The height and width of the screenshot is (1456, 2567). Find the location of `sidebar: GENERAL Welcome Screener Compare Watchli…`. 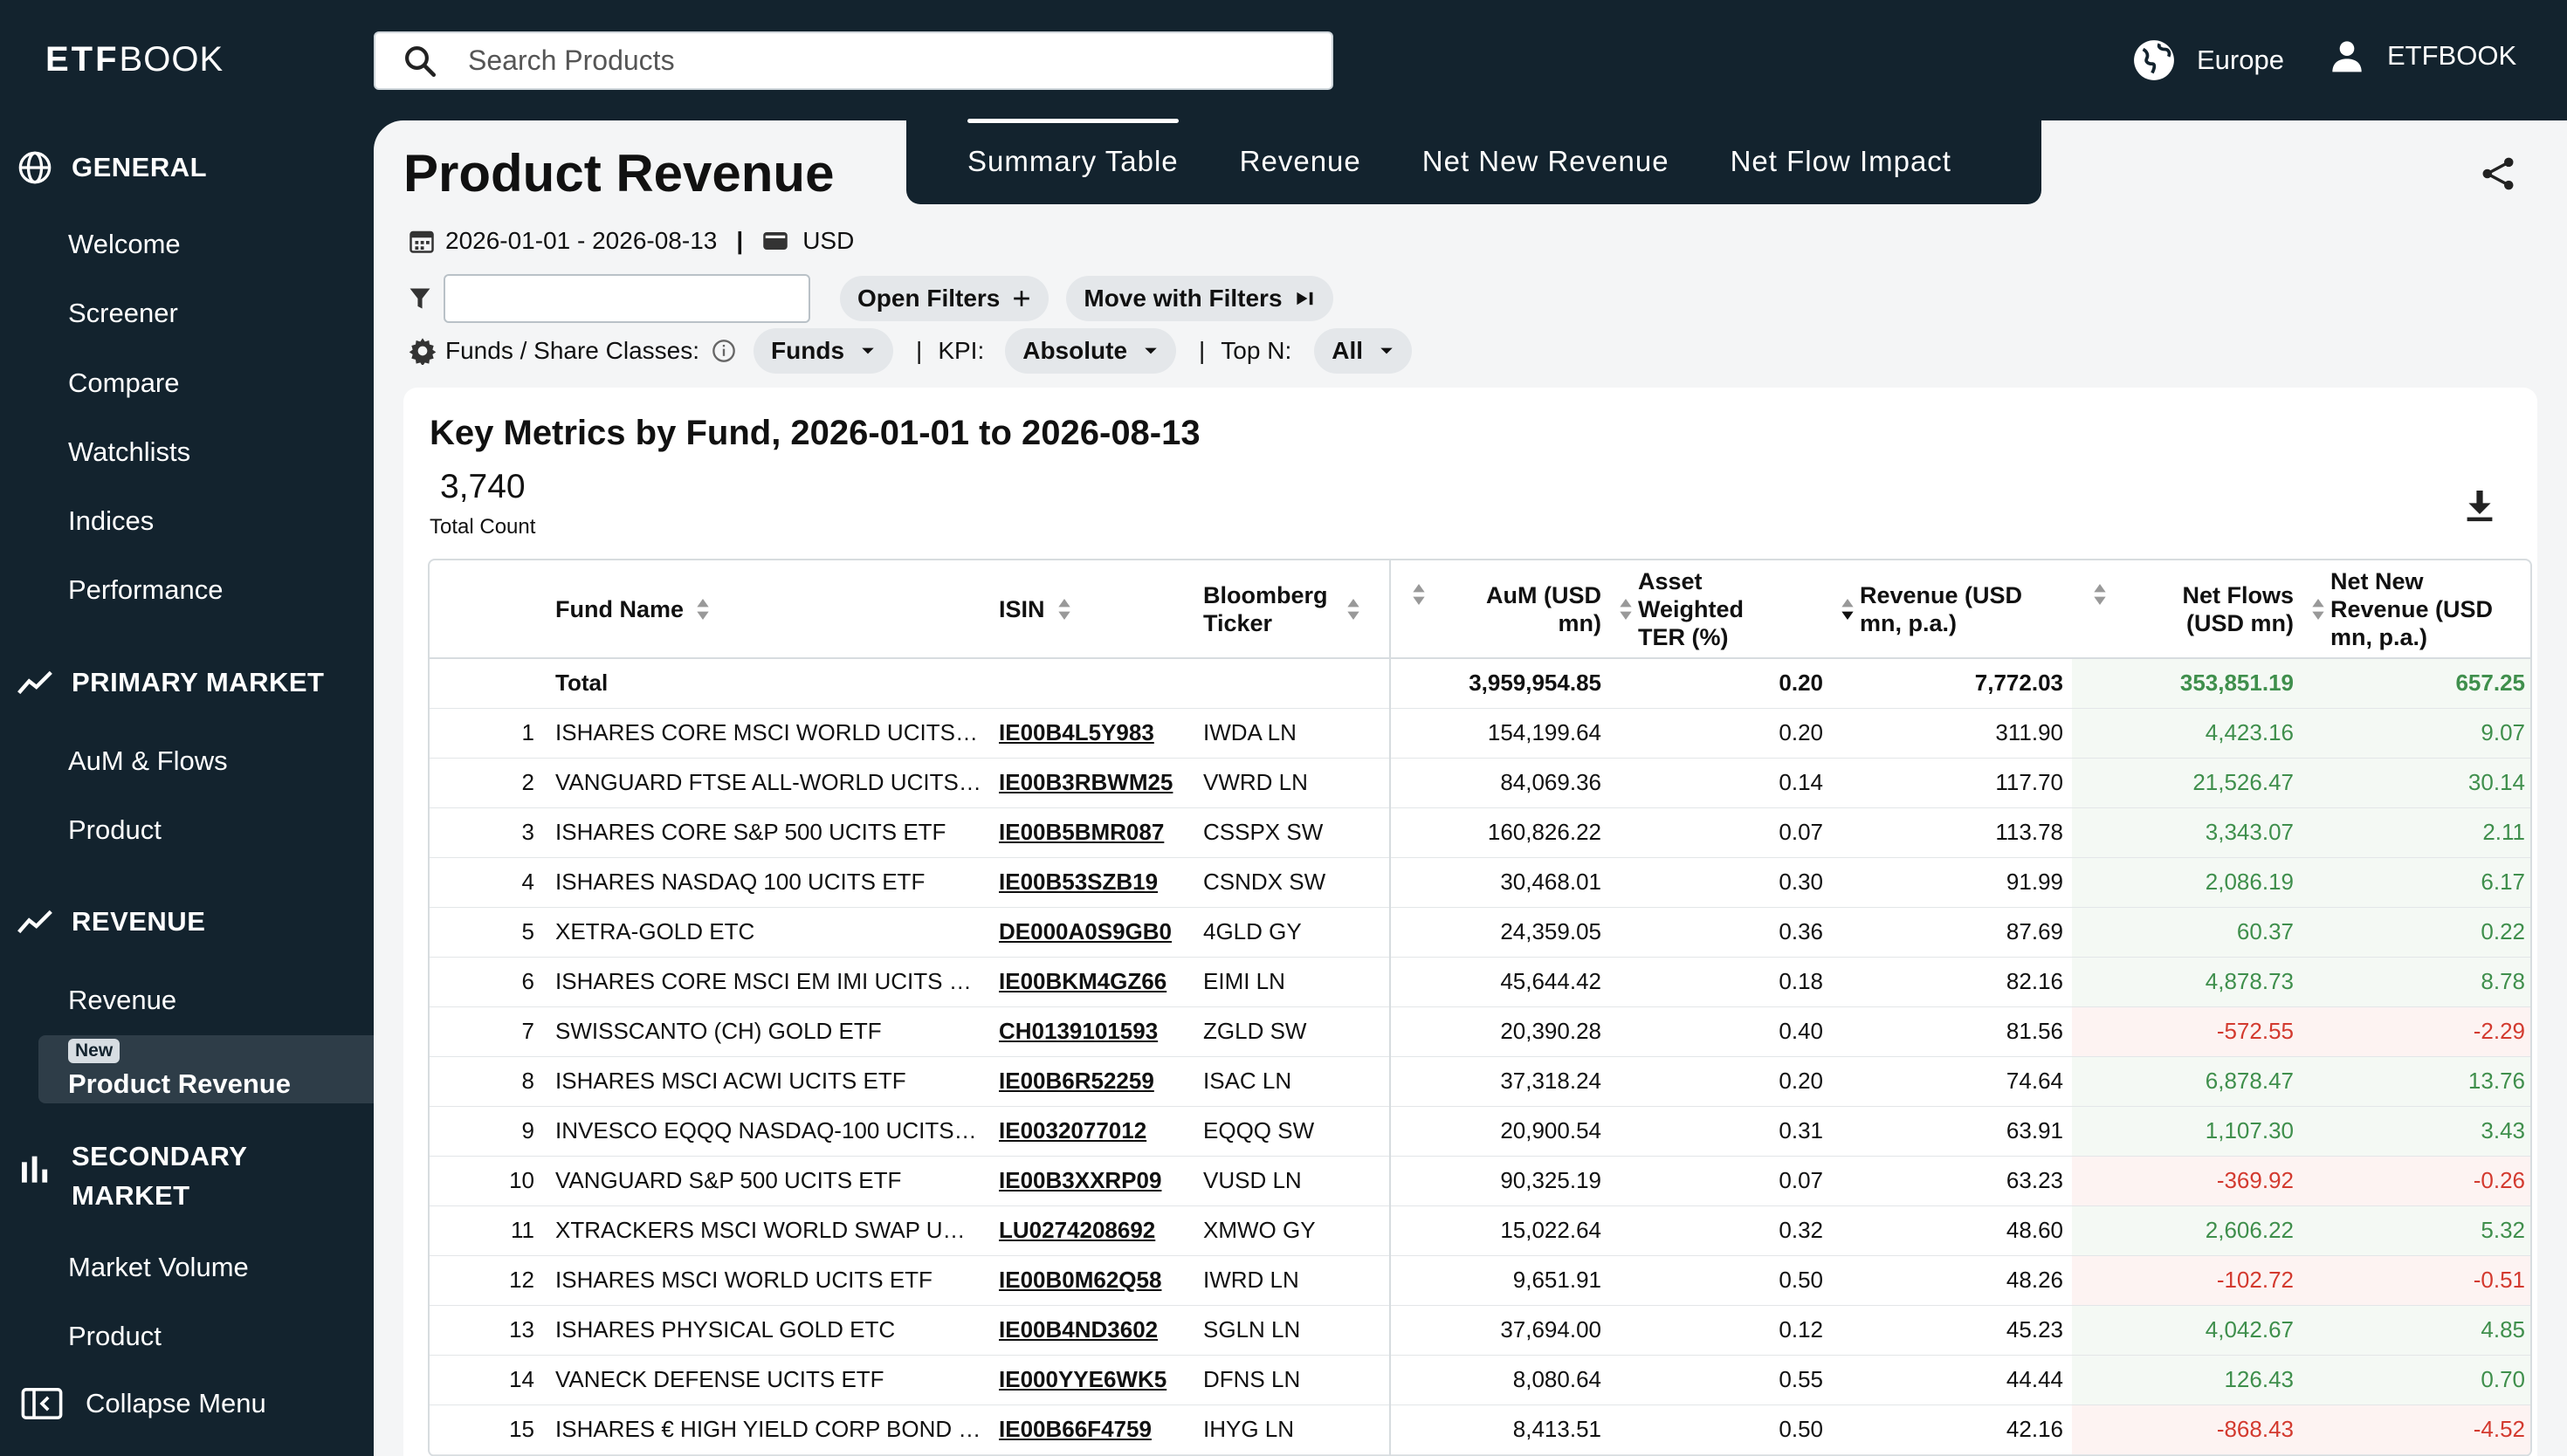

sidebar: GENERAL Welcome Screener Compare Watchli… is located at coordinates (187, 793).